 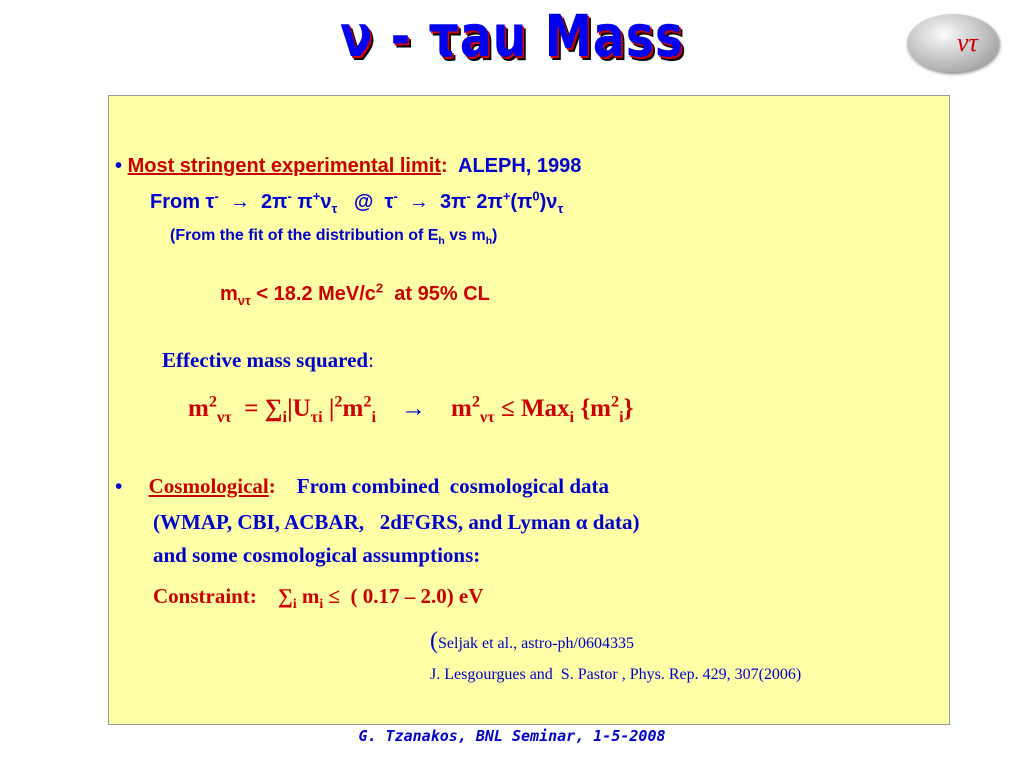 I want to click on text: Seljak et al., astro-ph/0604335, so click(x=536, y=643).